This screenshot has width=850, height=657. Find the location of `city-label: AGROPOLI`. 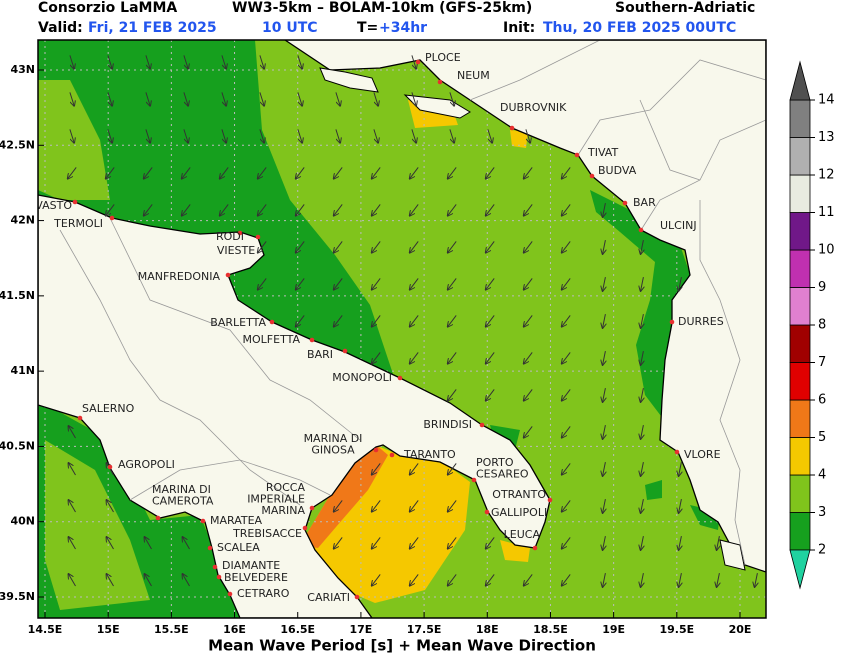

city-label: AGROPOLI is located at coordinates (146, 464).